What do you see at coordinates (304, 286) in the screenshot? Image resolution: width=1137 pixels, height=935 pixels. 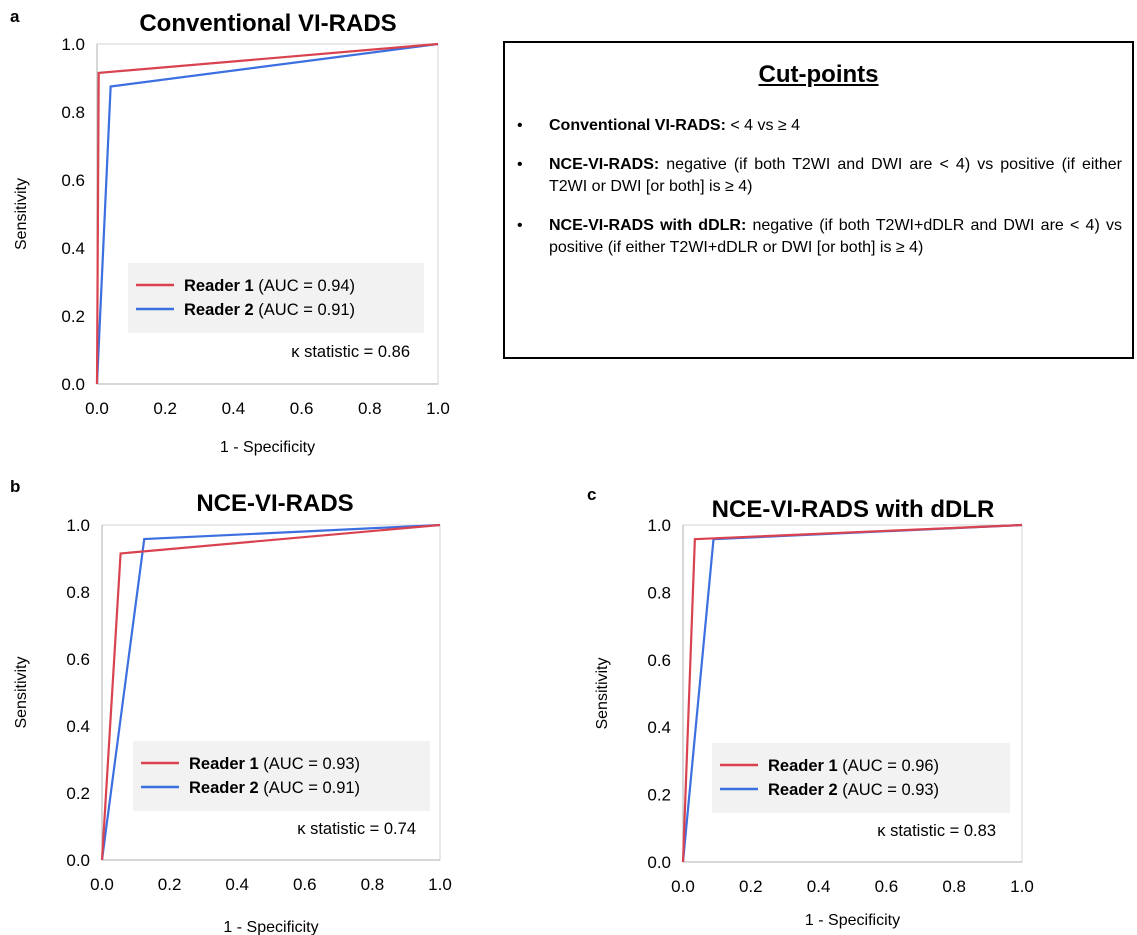 I see `legend-auc: (AUC = 0.94)` at bounding box center [304, 286].